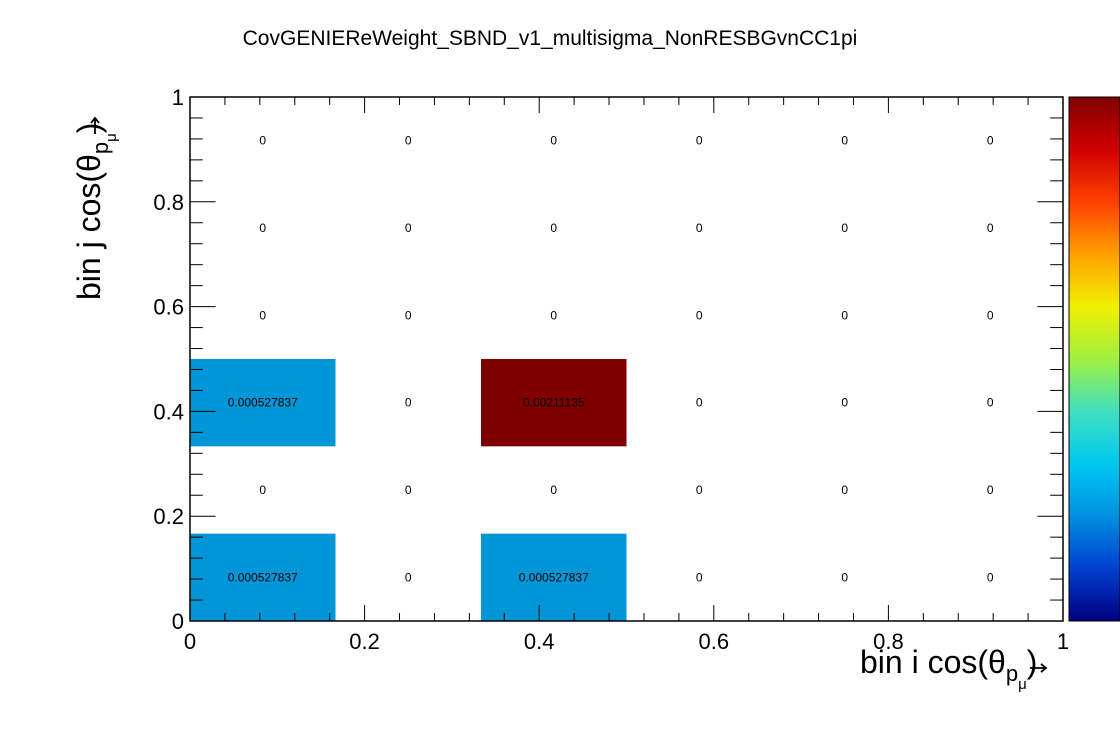  What do you see at coordinates (178, 97) in the screenshot?
I see `y-tick-label: 1` at bounding box center [178, 97].